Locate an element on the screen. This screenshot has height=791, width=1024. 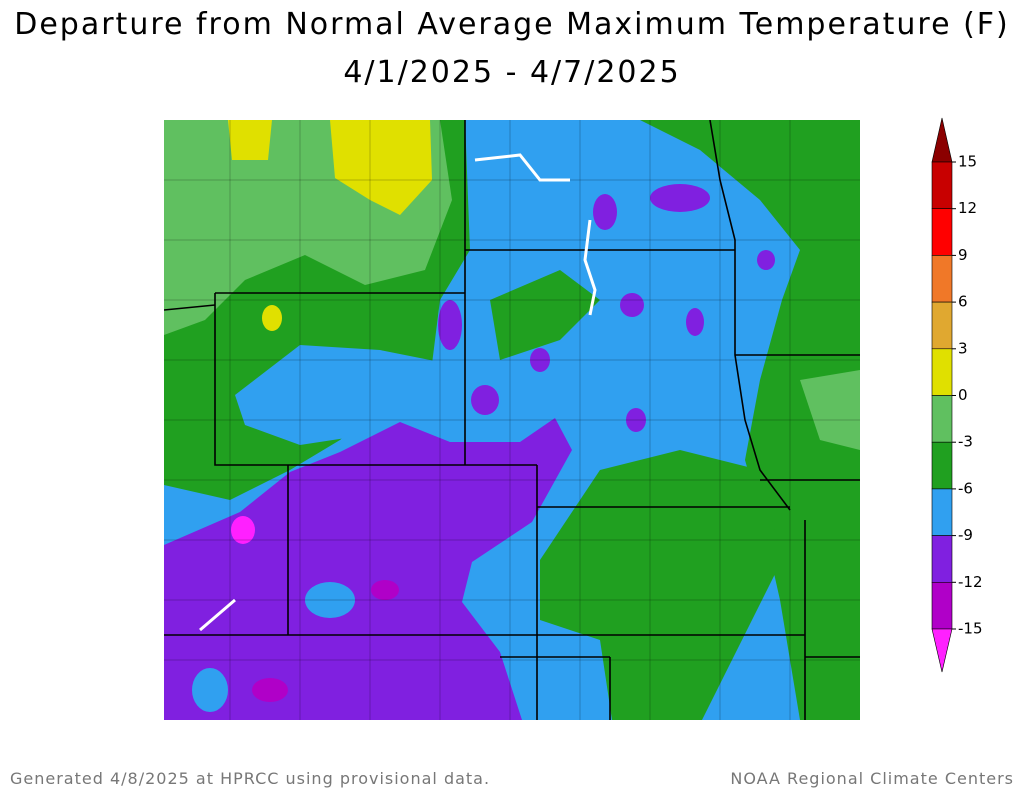
legend-tick-label: 6 is located at coordinates (963, 302).